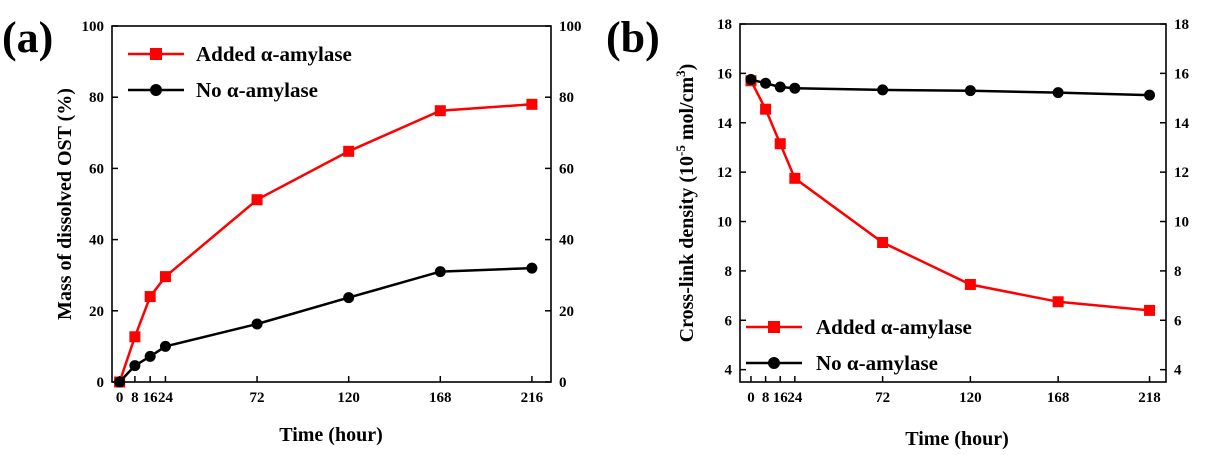  I want to click on panel-a-legend-red-marker, so click(156, 54).